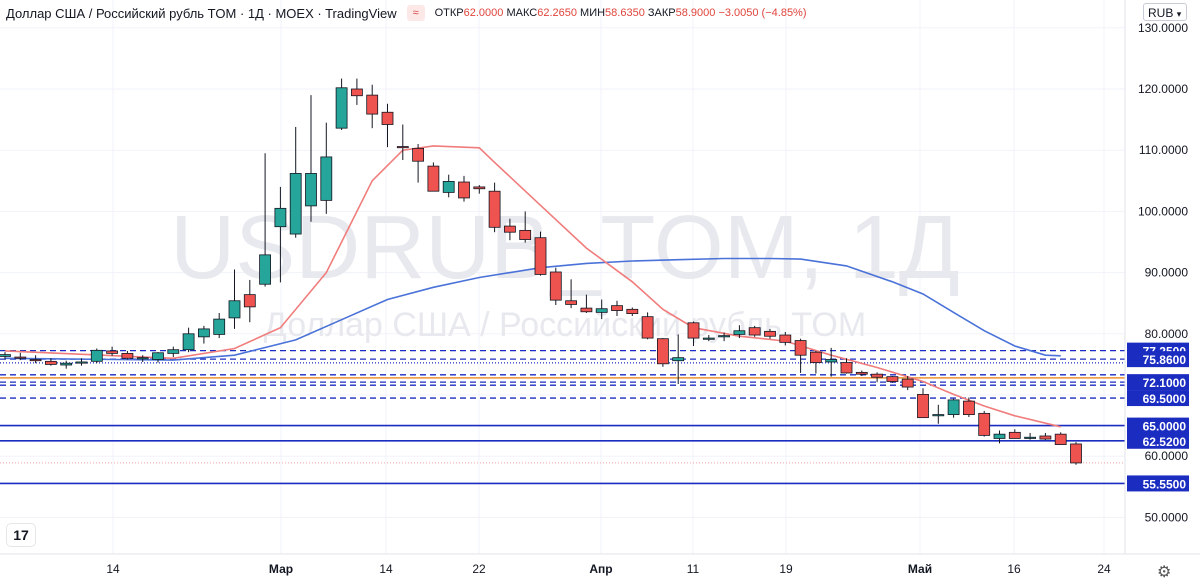 The width and height of the screenshot is (1200, 584). What do you see at coordinates (1165, 383) in the screenshot?
I see `price-level-label: 72.1000` at bounding box center [1165, 383].